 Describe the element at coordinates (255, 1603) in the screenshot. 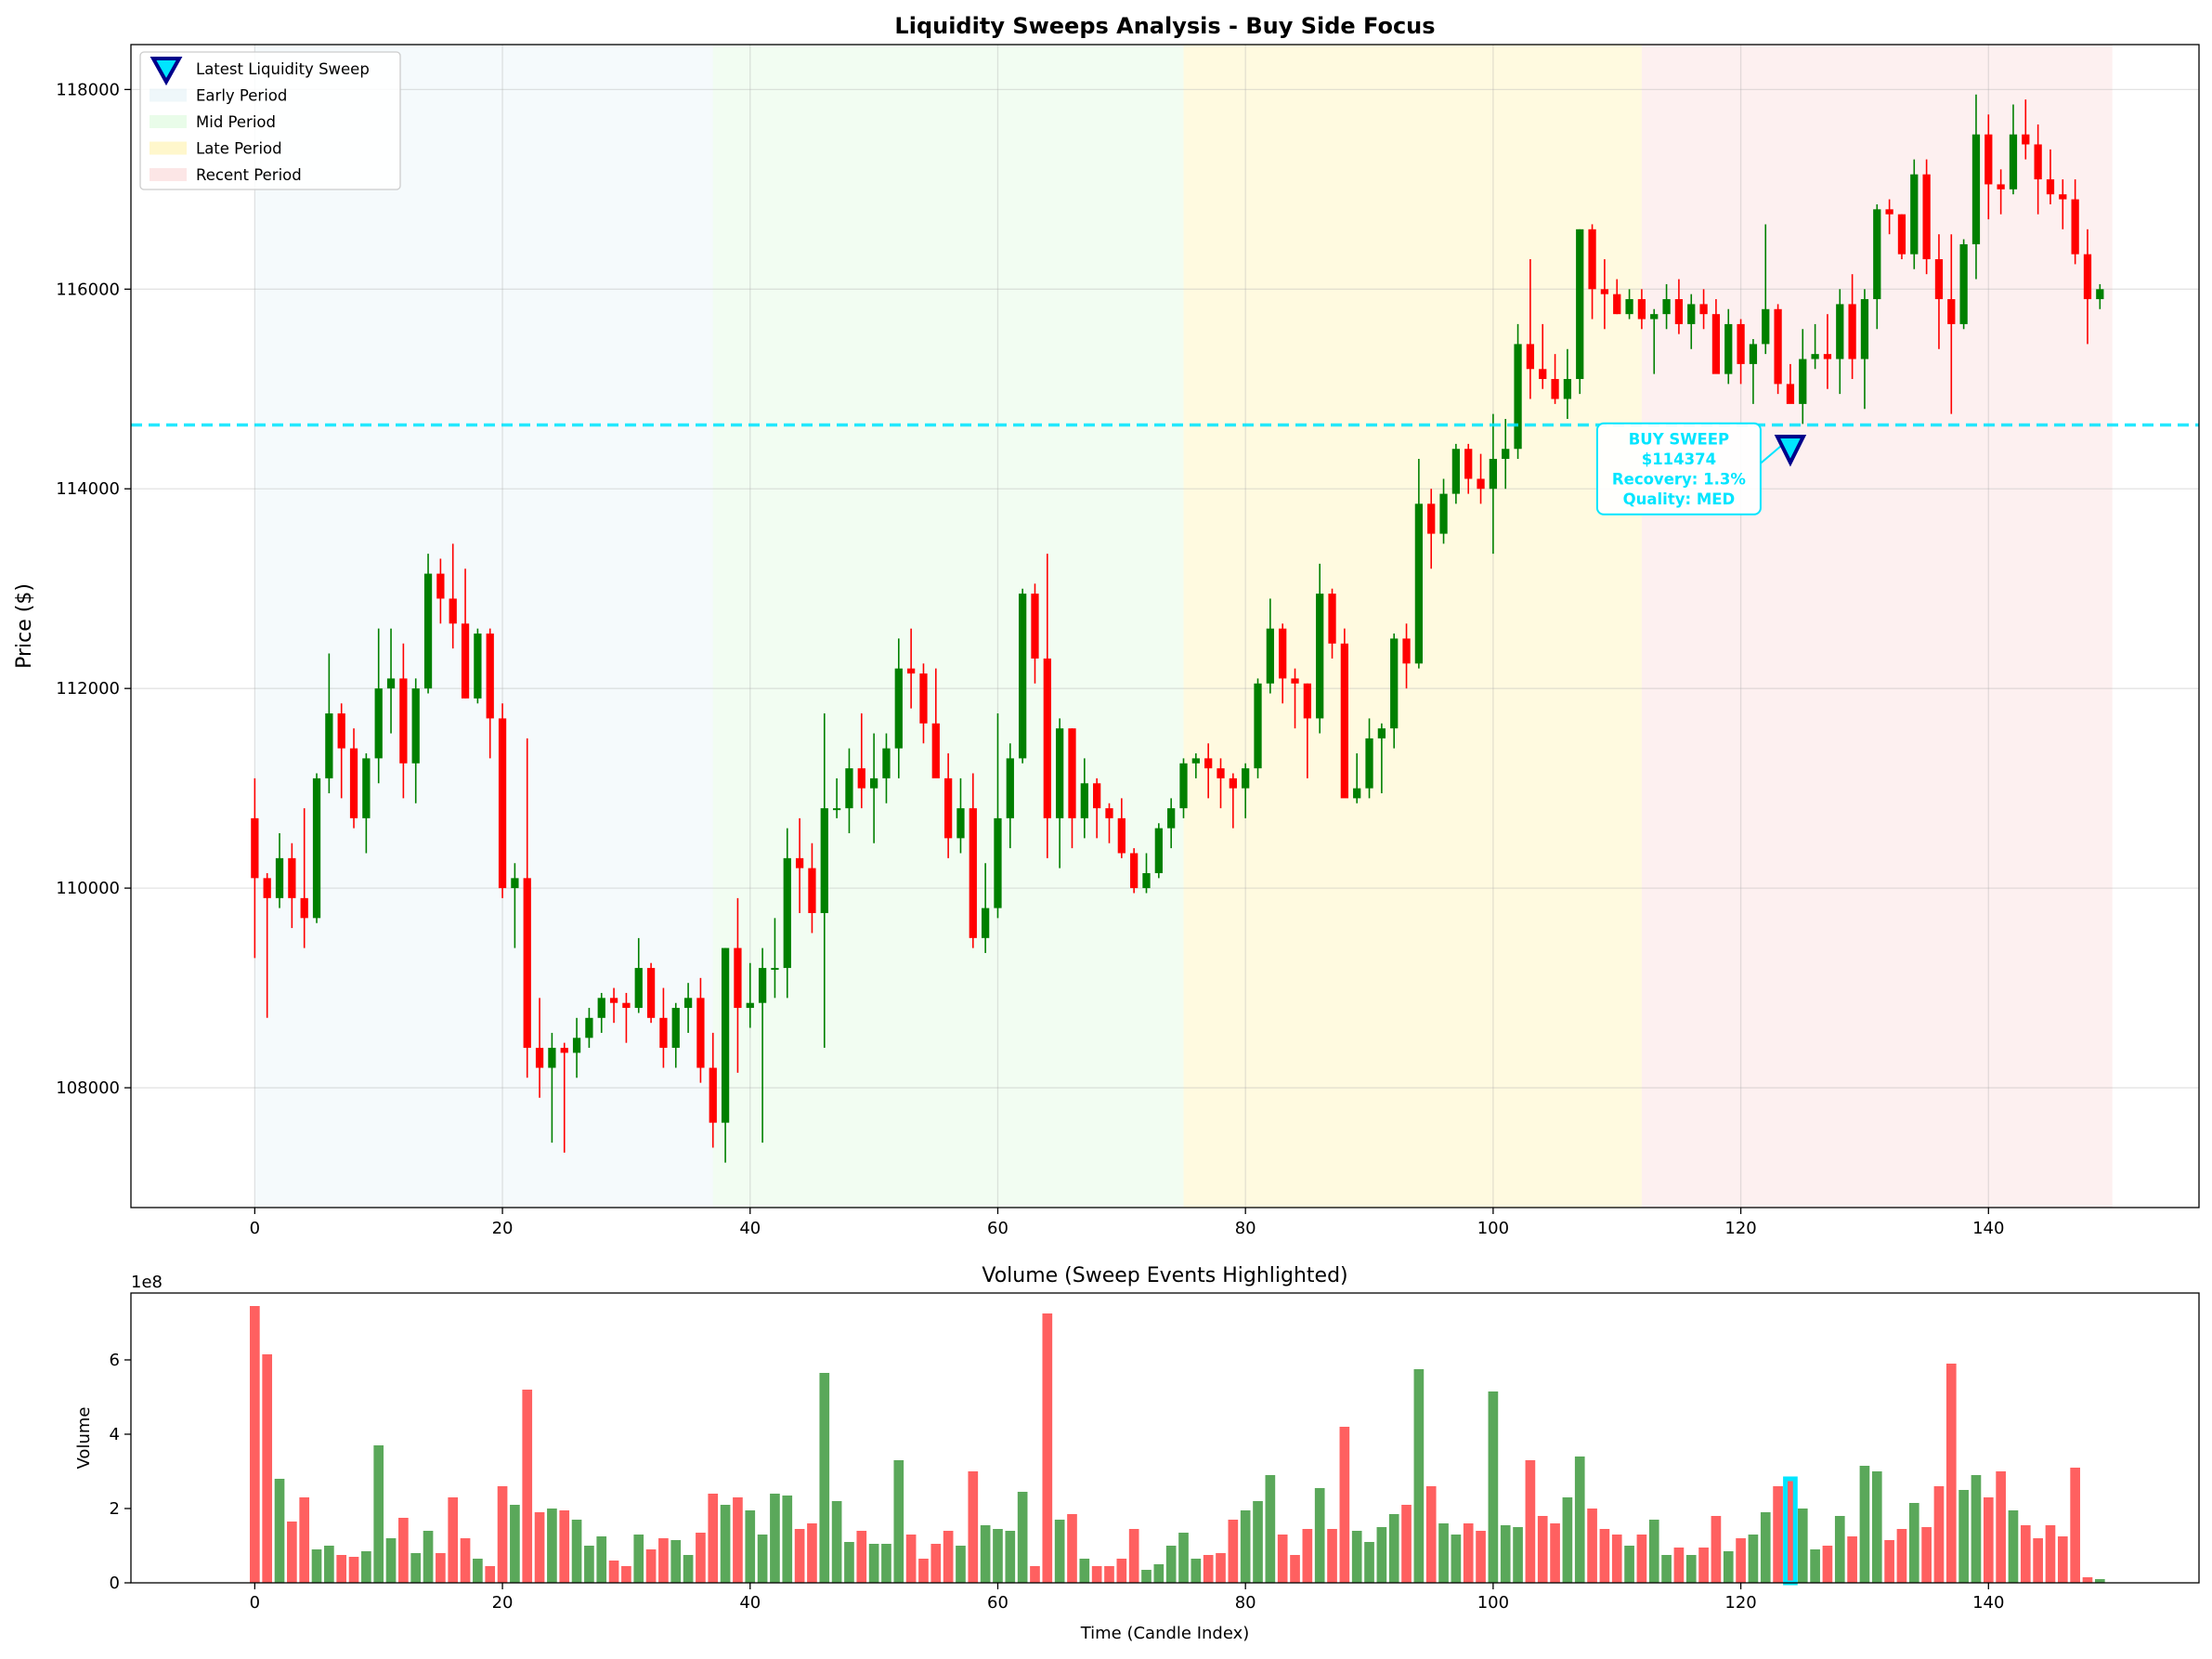

I see `x-tick-label: 0` at that location.